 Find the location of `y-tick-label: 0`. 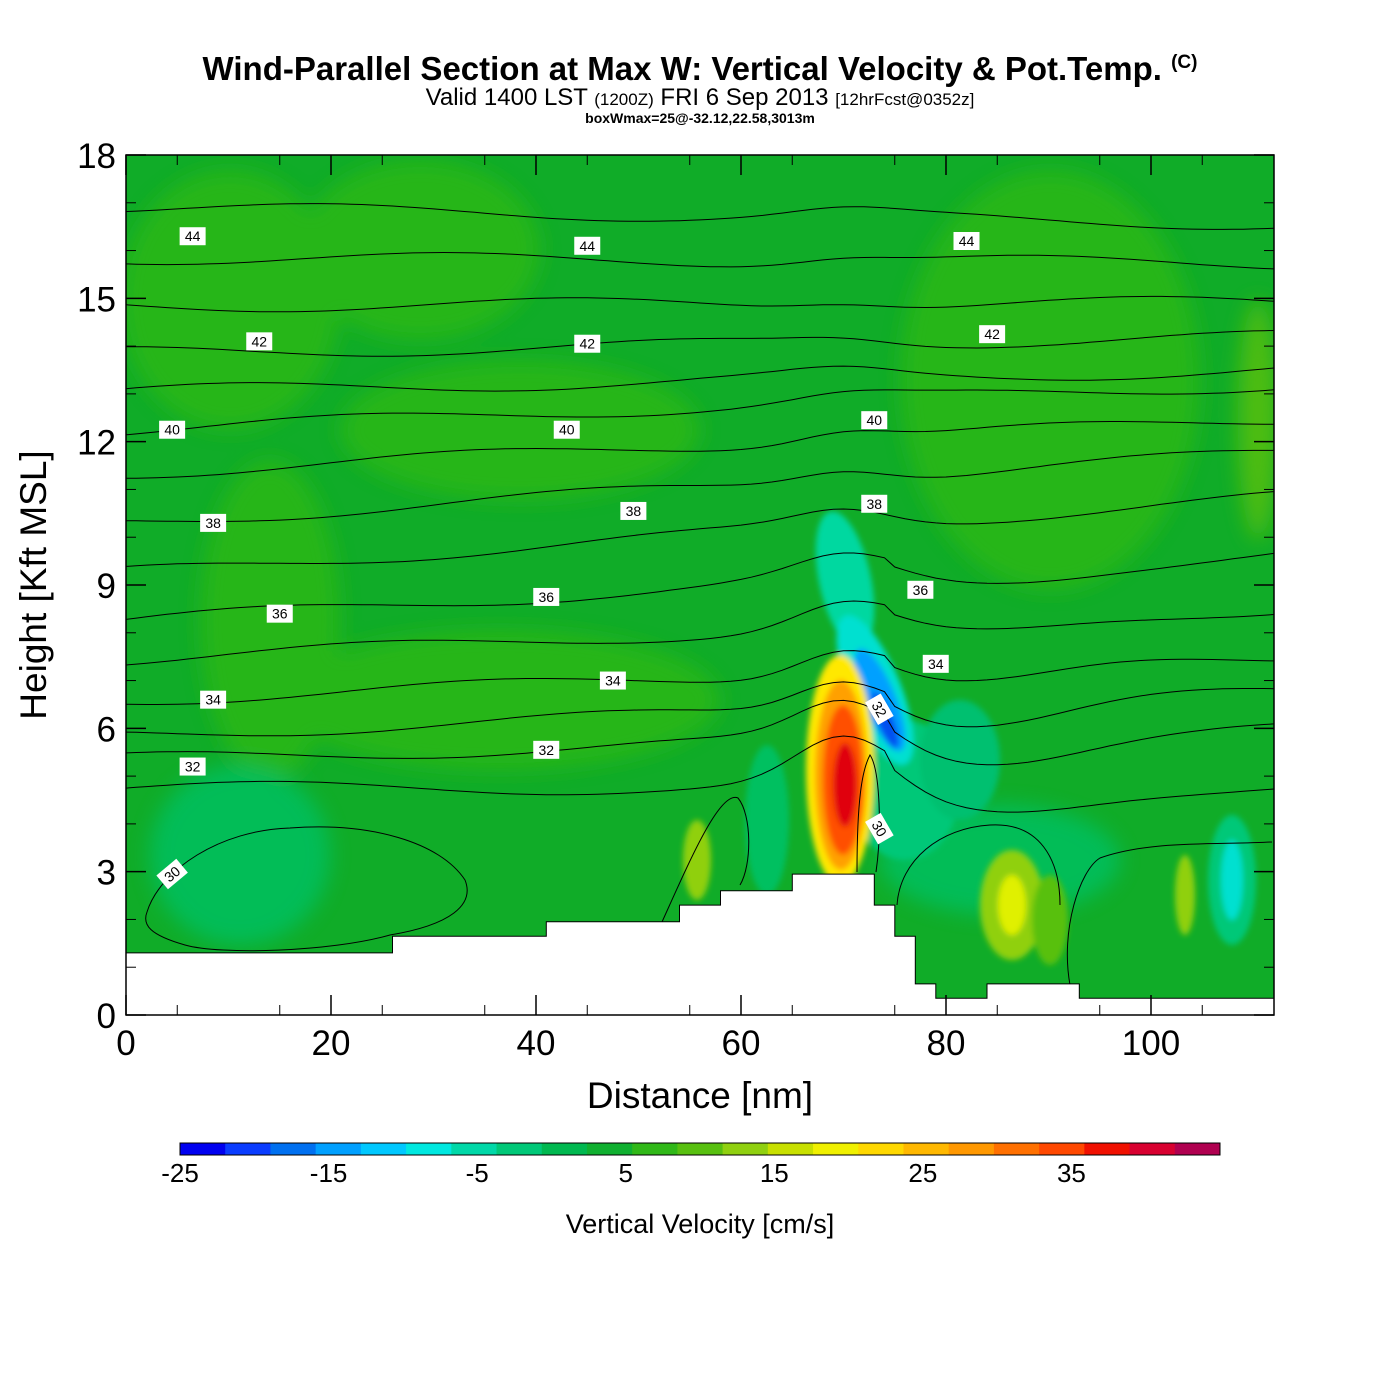

y-tick-label: 0 is located at coordinates (106, 1016).